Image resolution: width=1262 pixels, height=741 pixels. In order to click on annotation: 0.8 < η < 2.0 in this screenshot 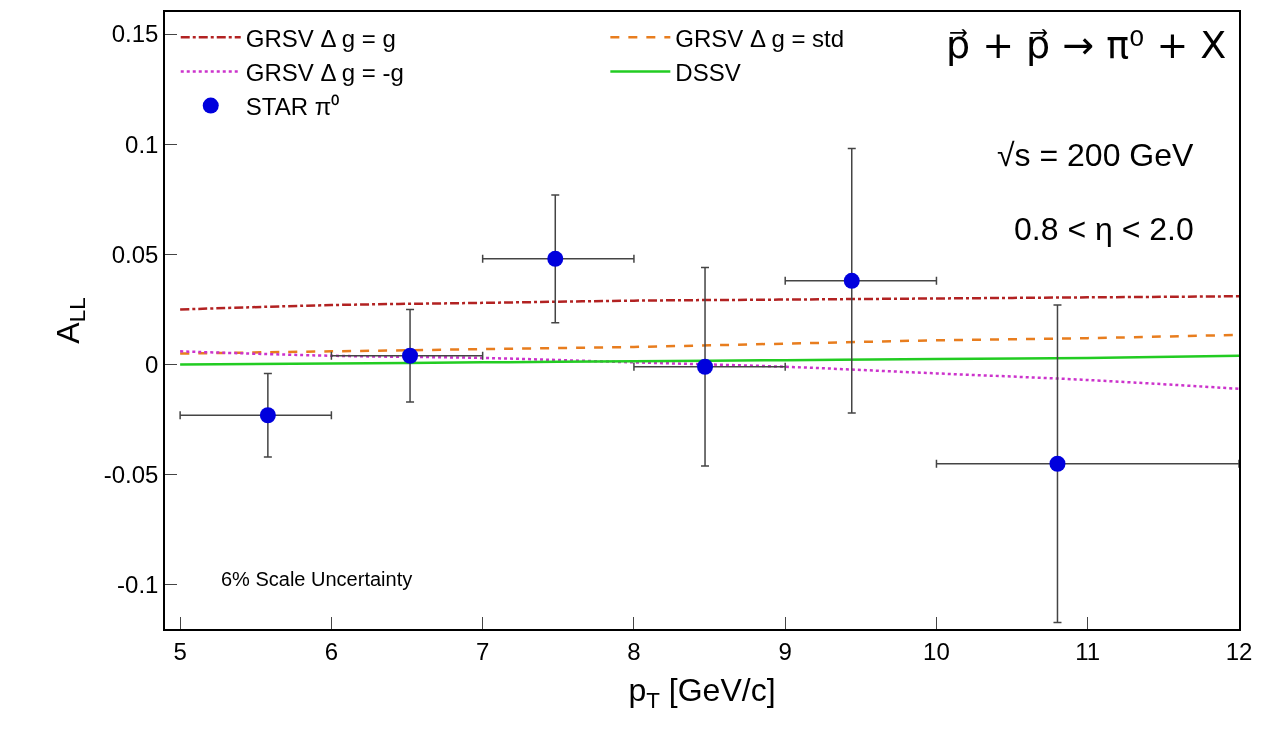, I will do `click(1104, 229)`.